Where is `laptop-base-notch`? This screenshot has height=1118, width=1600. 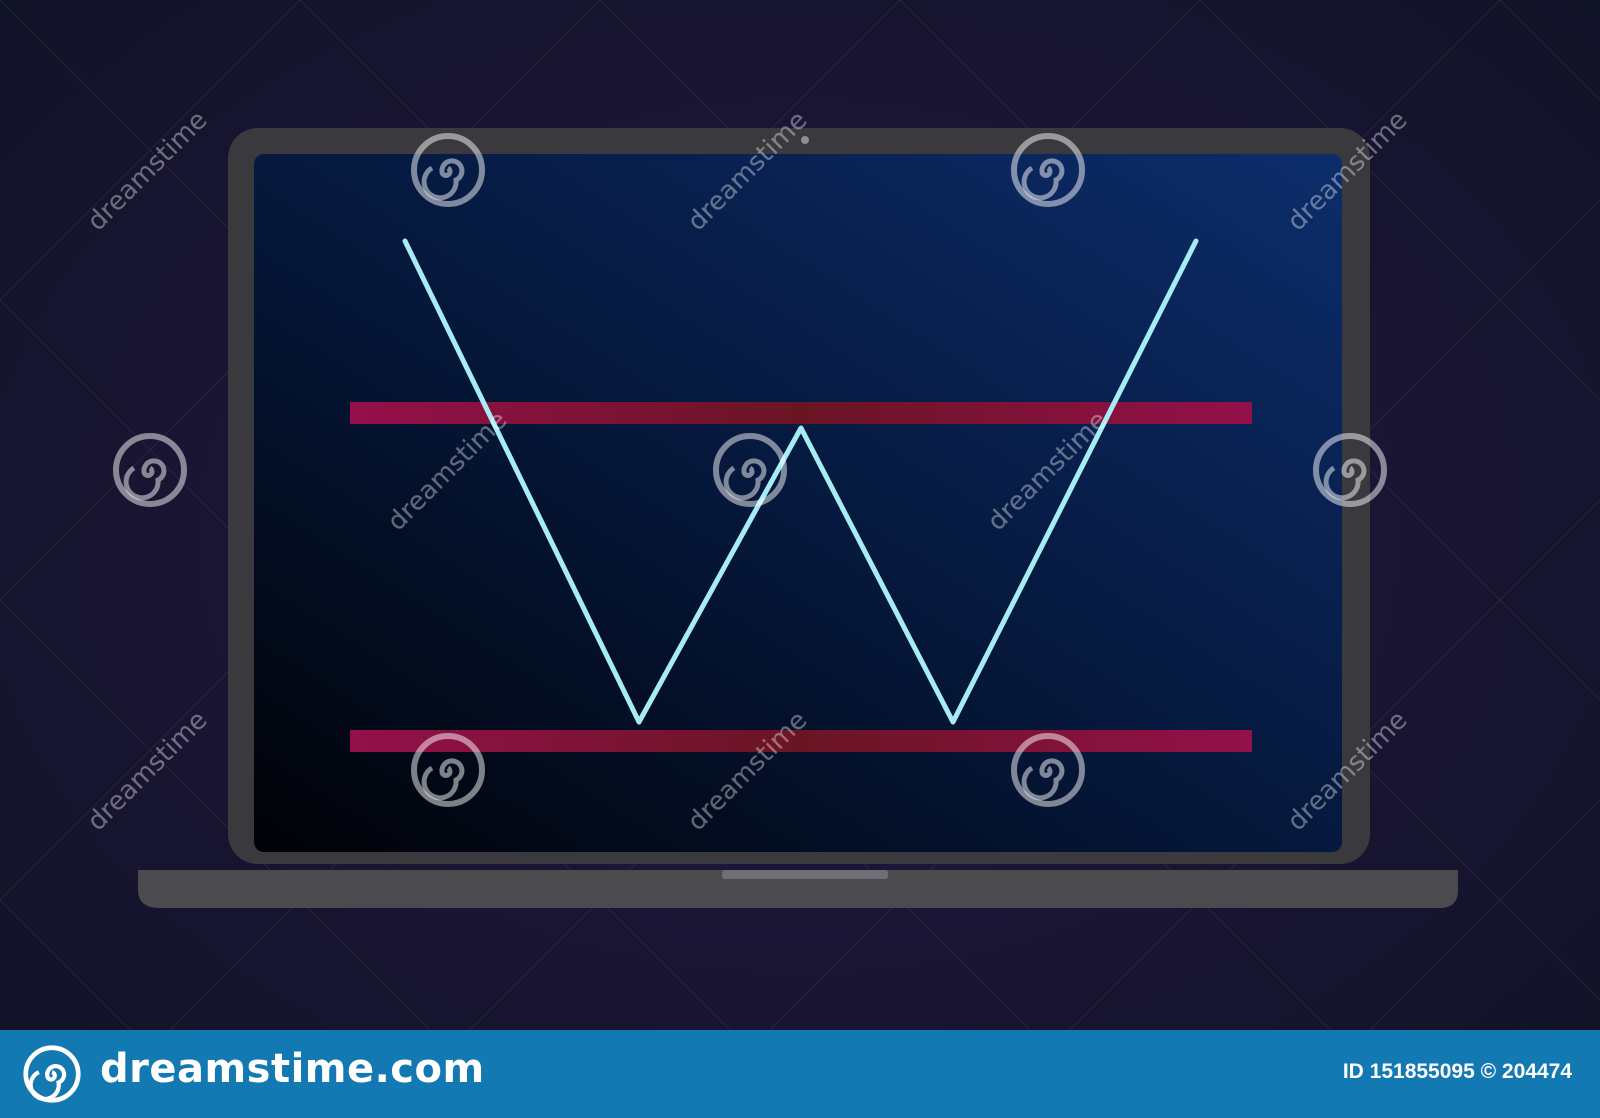
laptop-base-notch is located at coordinates (805, 874).